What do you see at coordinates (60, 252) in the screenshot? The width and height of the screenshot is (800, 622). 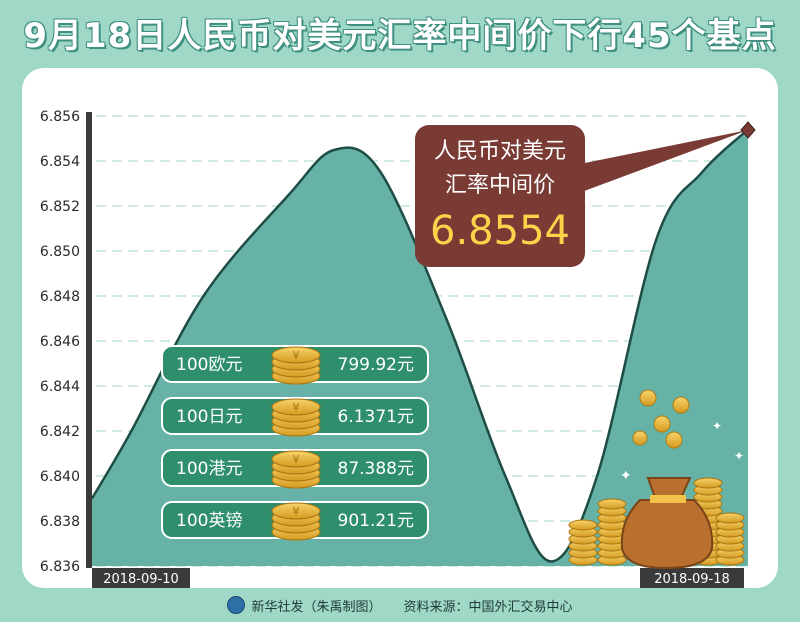 I see `y-tick-label: 6.850` at bounding box center [60, 252].